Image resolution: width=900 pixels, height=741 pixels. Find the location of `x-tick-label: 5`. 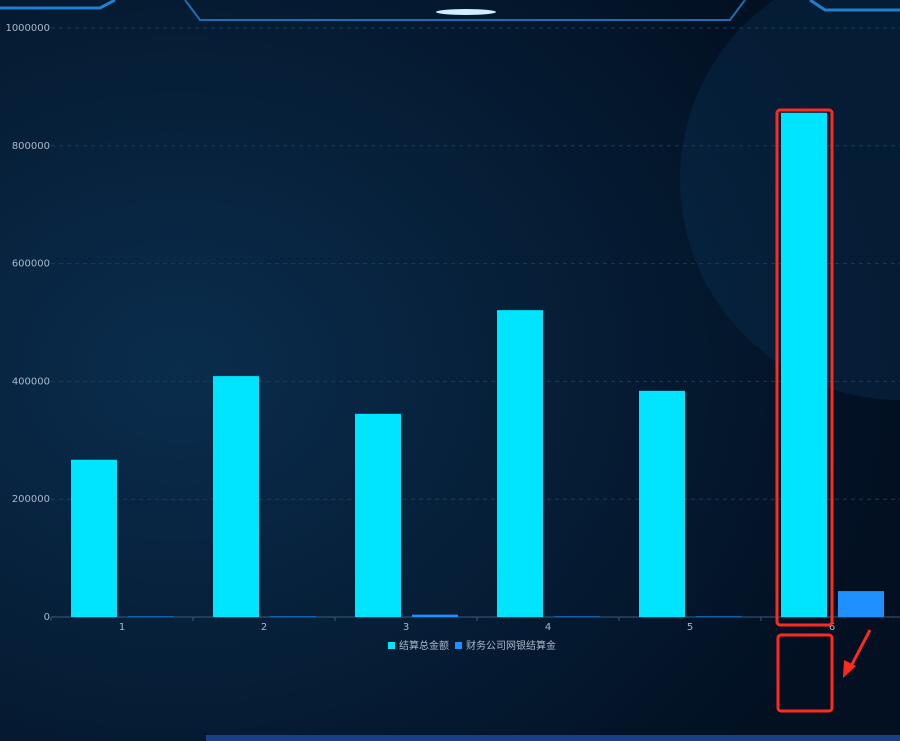

x-tick-label: 5 is located at coordinates (690, 627).